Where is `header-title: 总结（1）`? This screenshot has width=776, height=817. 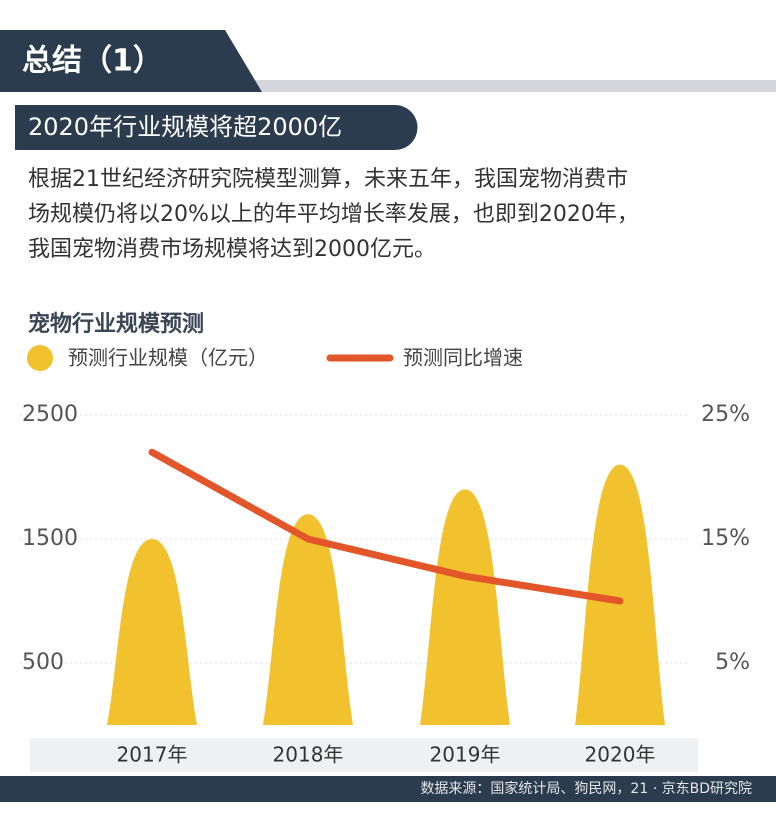
header-title: 总结（1） is located at coordinates (92, 61).